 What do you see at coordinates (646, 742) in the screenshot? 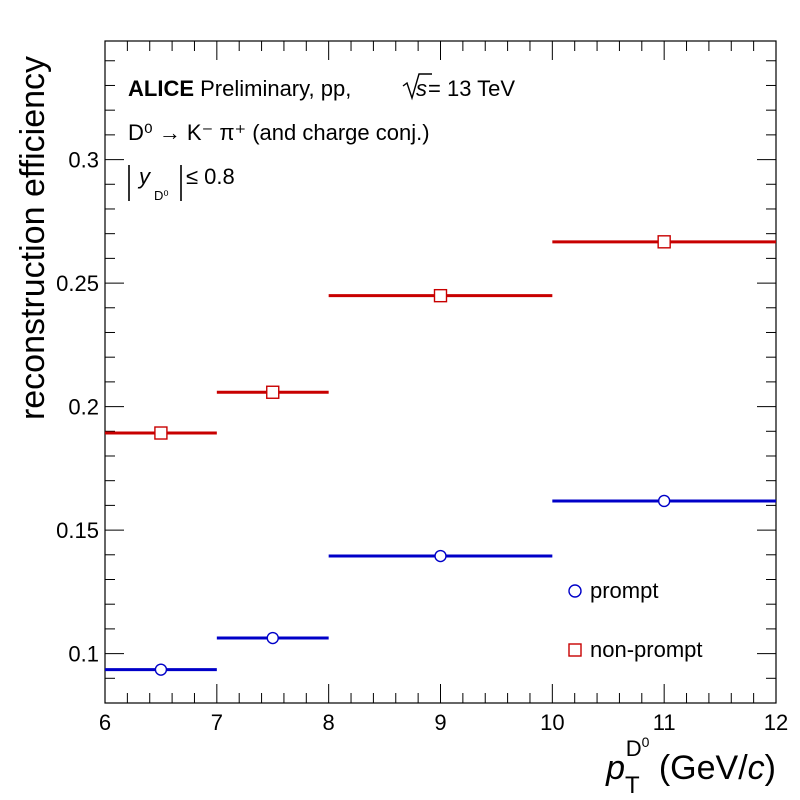
I see `x-axis-title-sup-sup: 0` at bounding box center [646, 742].